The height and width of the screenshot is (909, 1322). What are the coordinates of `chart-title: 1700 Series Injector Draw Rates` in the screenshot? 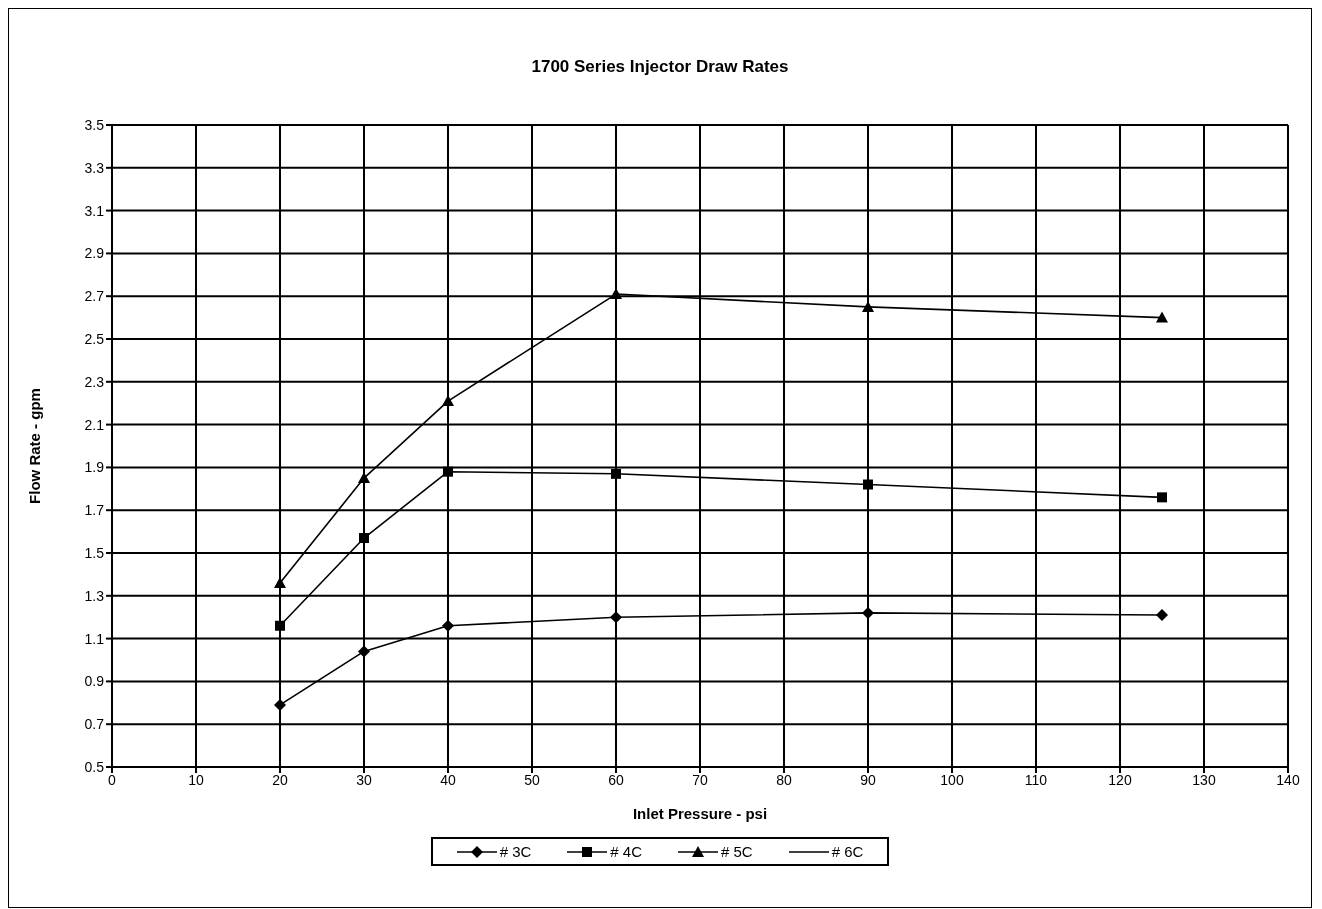 It's located at (660, 67).